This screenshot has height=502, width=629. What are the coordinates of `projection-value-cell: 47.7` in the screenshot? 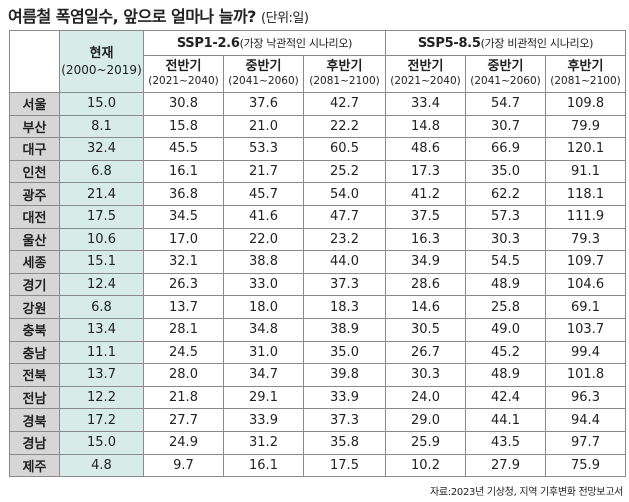 It's located at (344, 216).